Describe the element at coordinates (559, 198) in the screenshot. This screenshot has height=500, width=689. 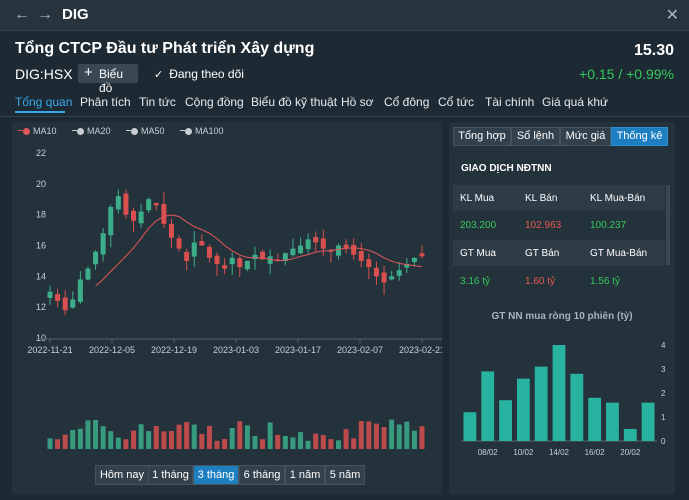
I see `volume-header-row` at that location.